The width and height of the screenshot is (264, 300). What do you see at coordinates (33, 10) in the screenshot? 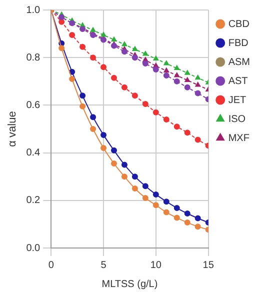
I see `y-tick-label: 1.0` at bounding box center [33, 10].